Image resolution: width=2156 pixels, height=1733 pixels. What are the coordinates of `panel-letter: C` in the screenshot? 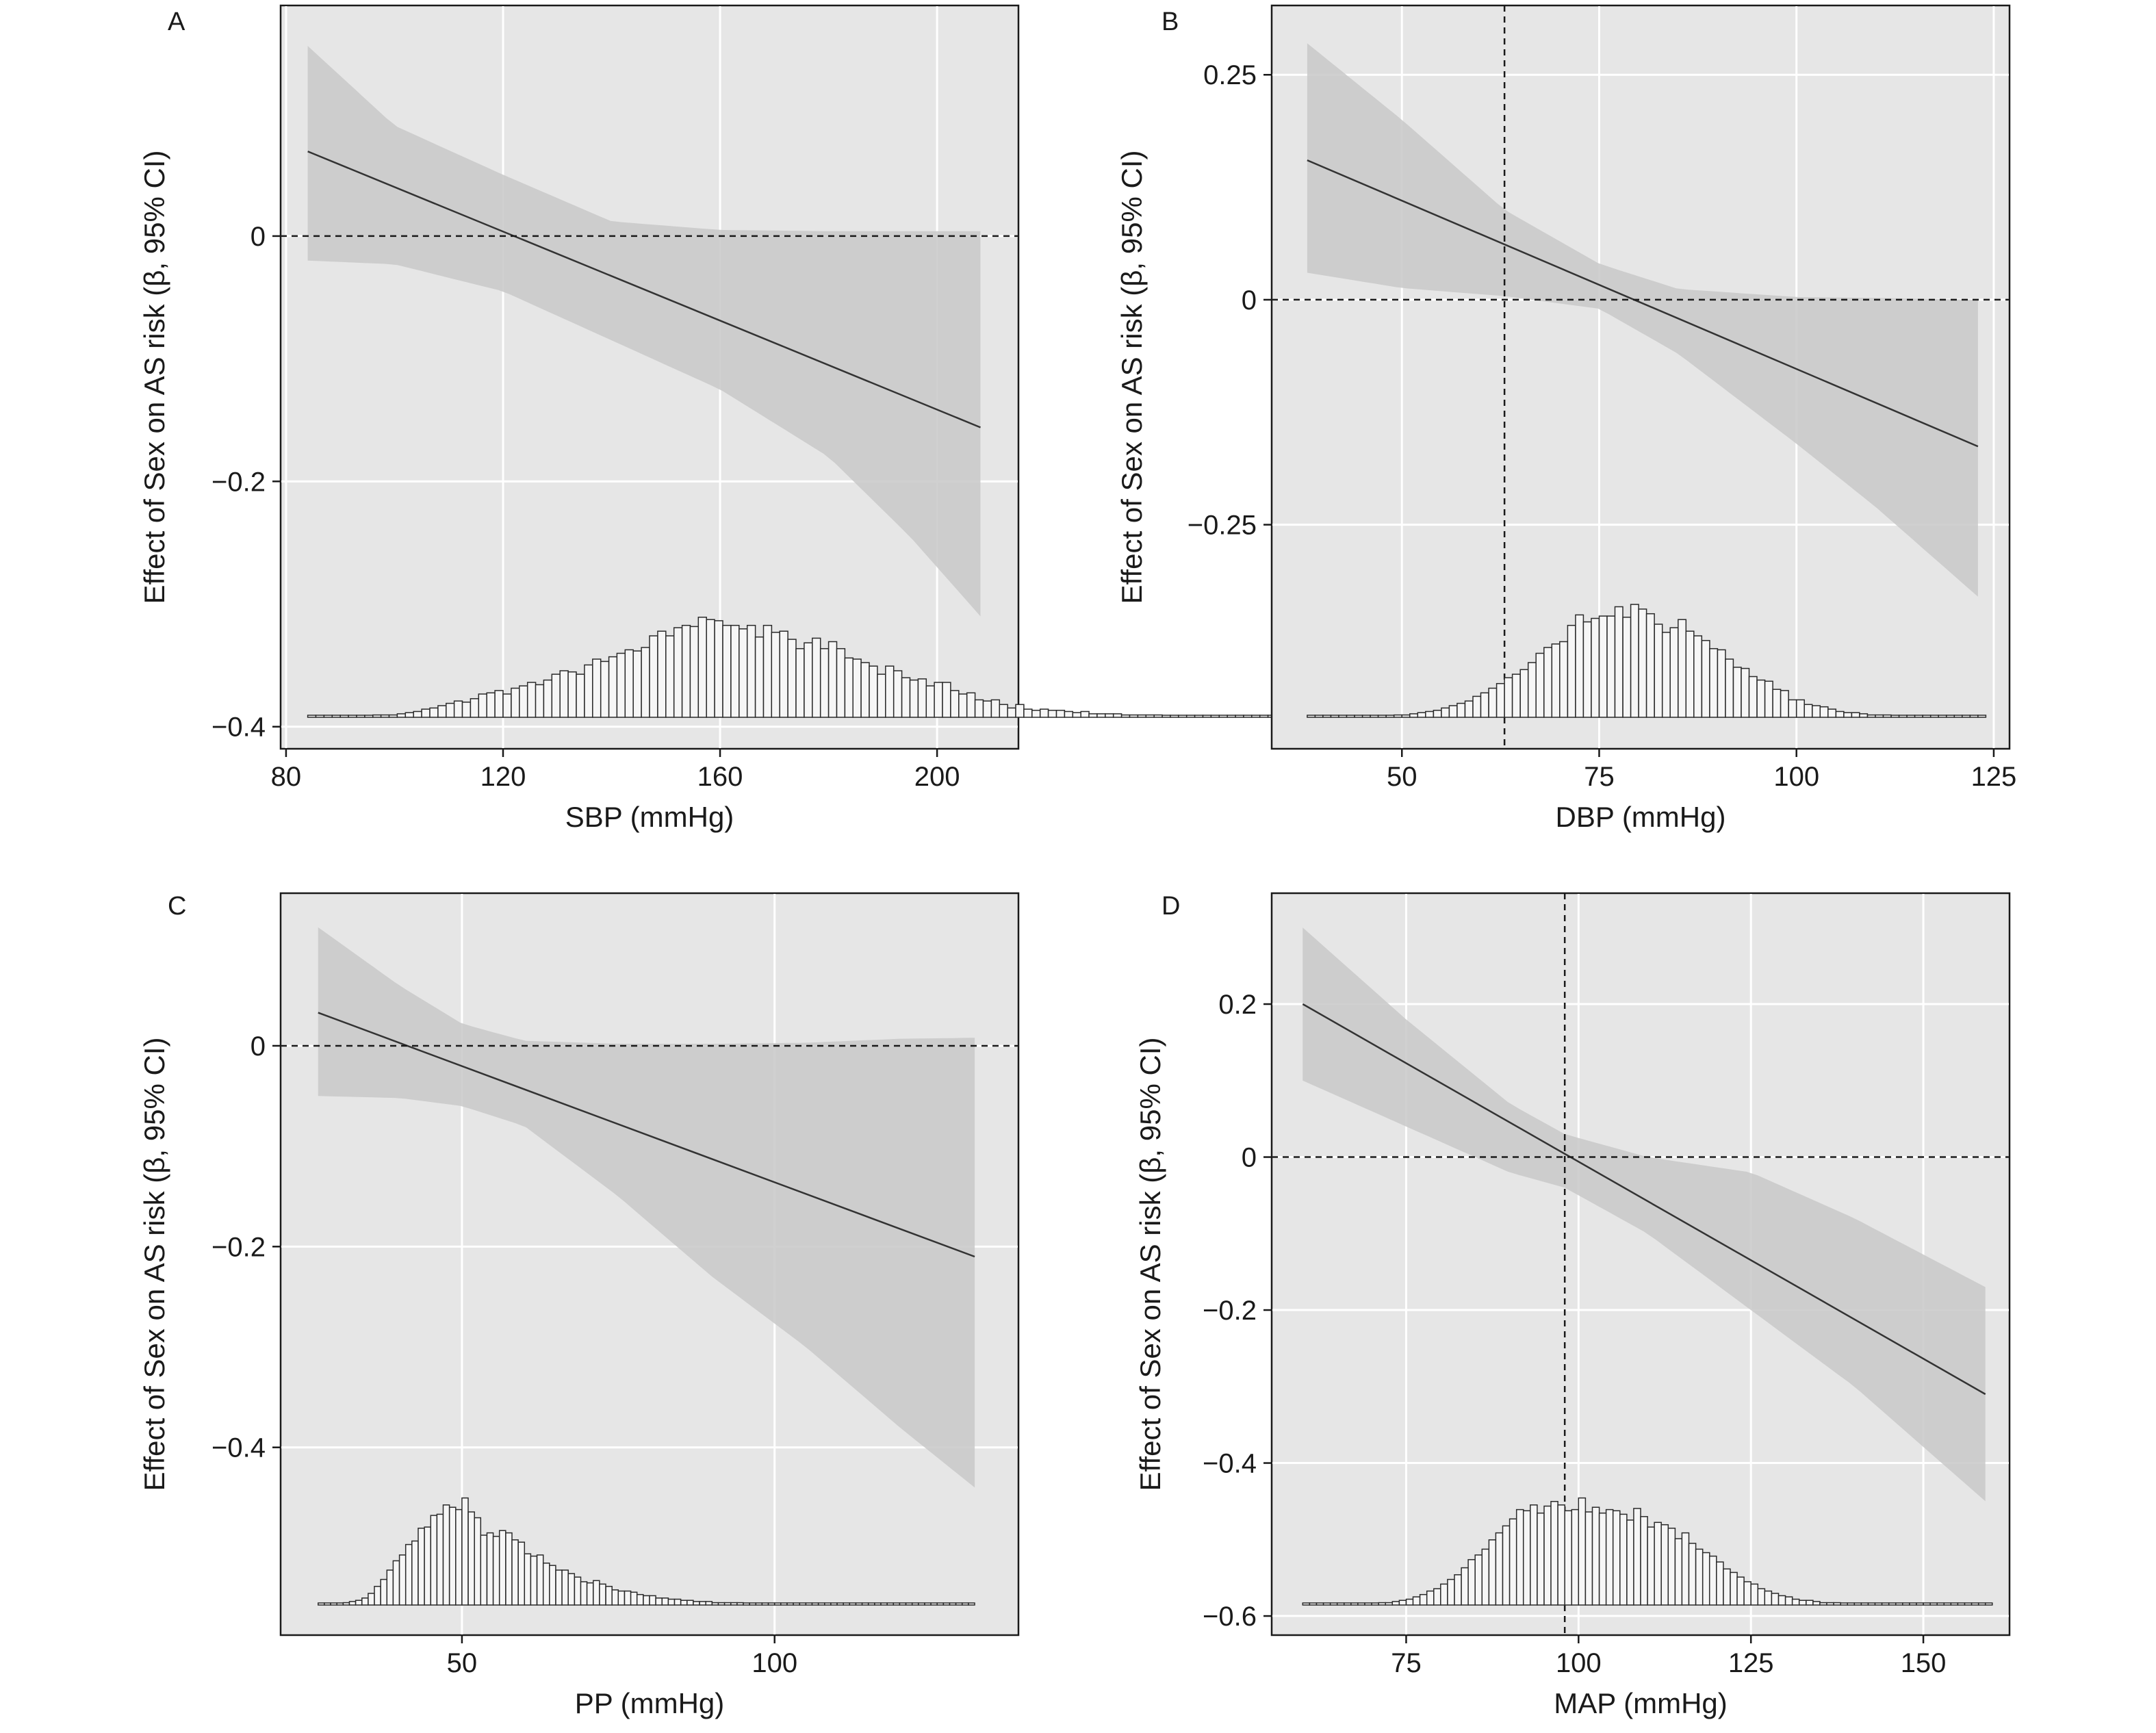 It's located at (177, 906).